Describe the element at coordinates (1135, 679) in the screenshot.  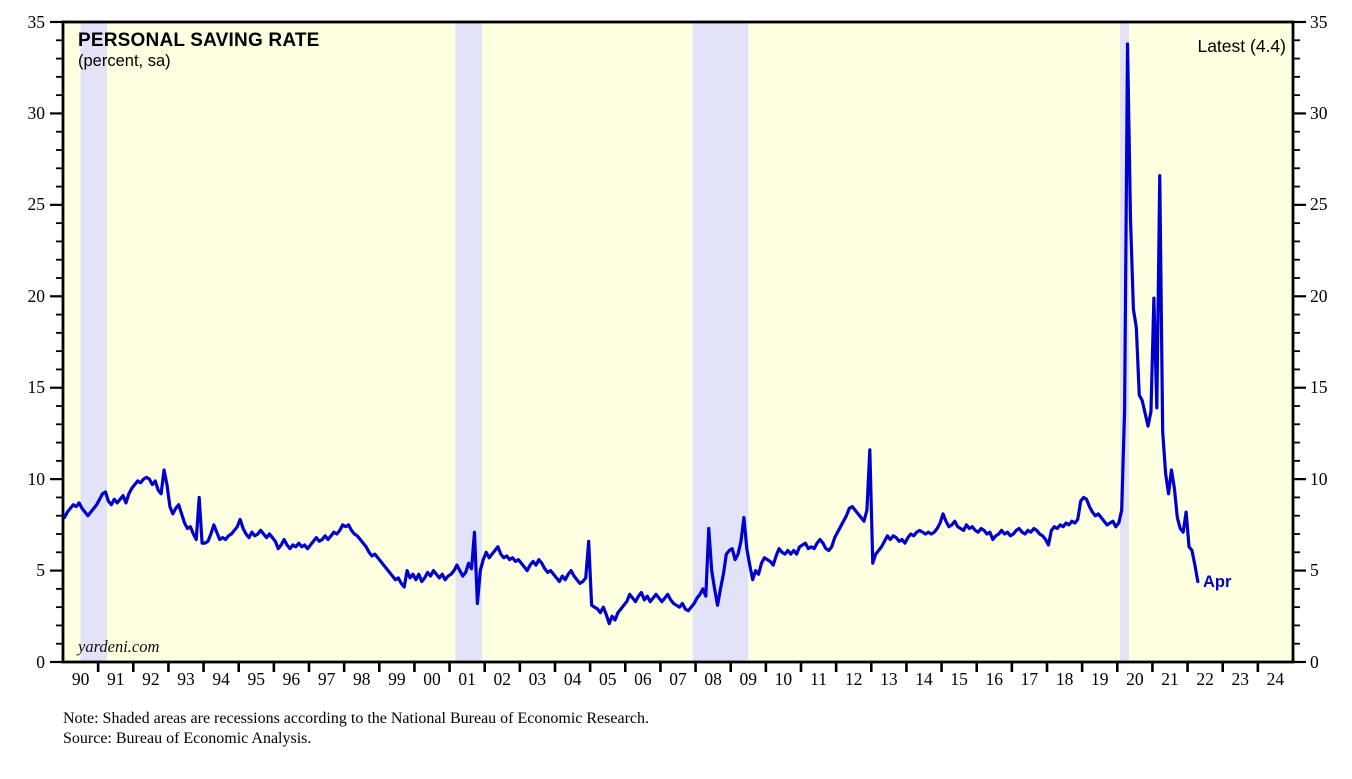
I see `x-axis-year-label: 20` at that location.